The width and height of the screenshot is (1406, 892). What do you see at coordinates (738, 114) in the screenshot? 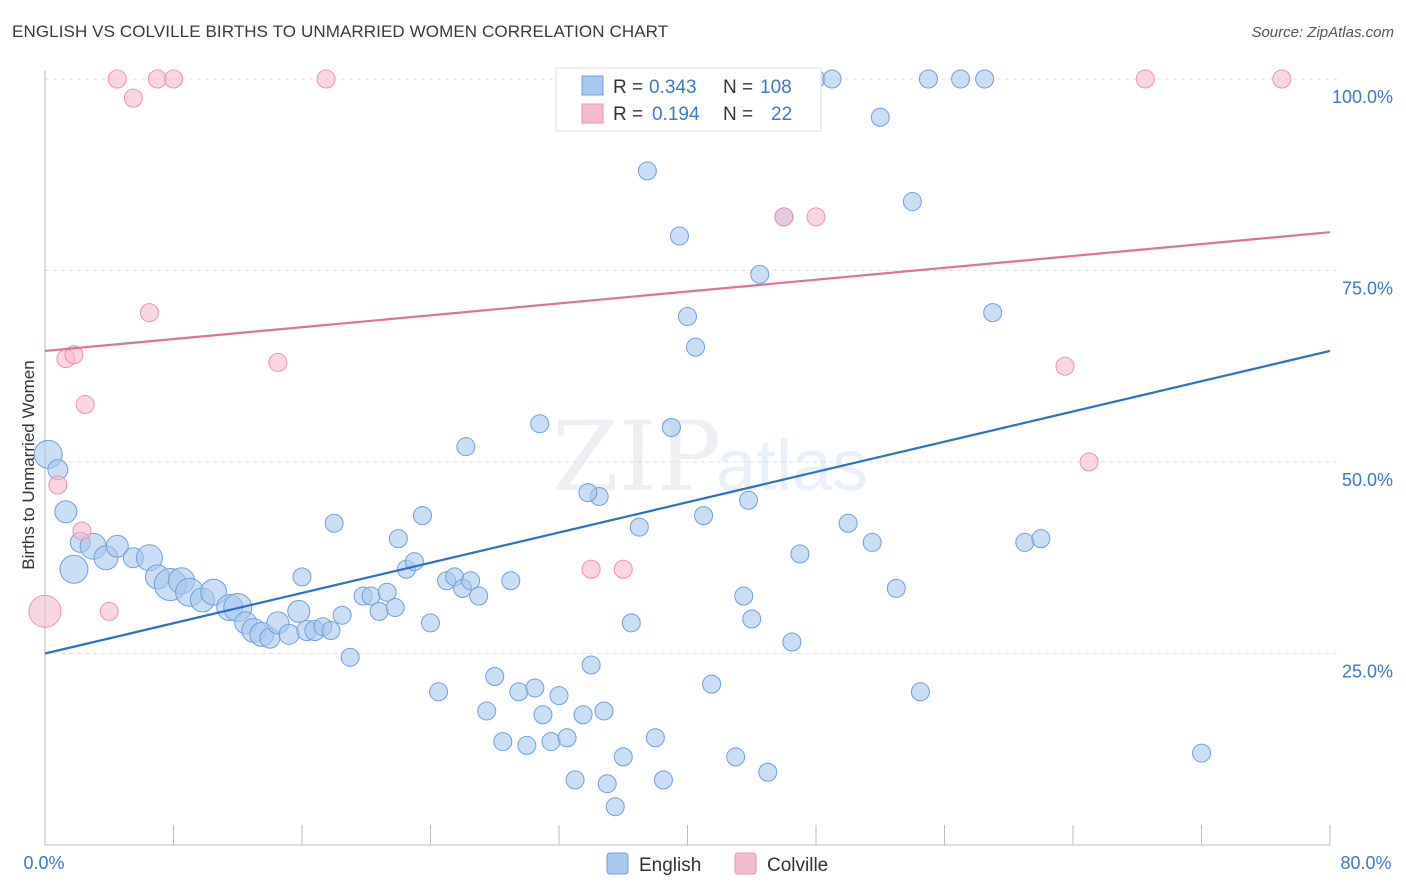
I see `colville-n-label: N =` at bounding box center [738, 114].